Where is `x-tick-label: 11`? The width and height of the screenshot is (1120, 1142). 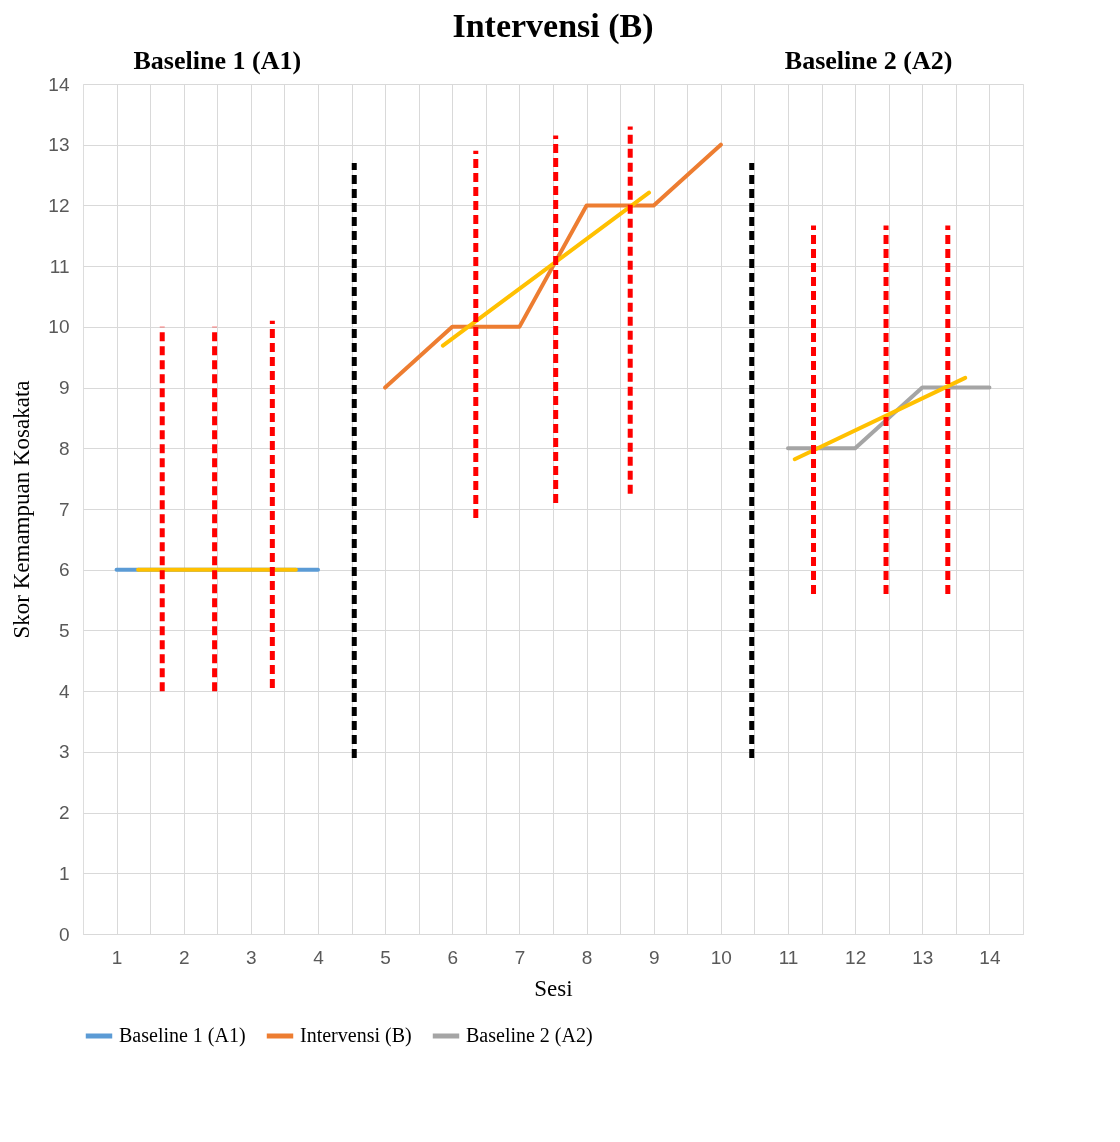 x-tick-label: 11 is located at coordinates (788, 957).